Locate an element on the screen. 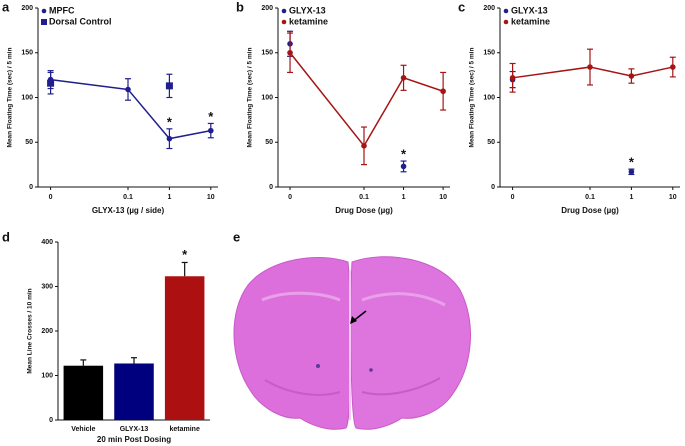 Image resolution: width=685 pixels, height=446 pixels. panel-letter: d is located at coordinates (6, 236).